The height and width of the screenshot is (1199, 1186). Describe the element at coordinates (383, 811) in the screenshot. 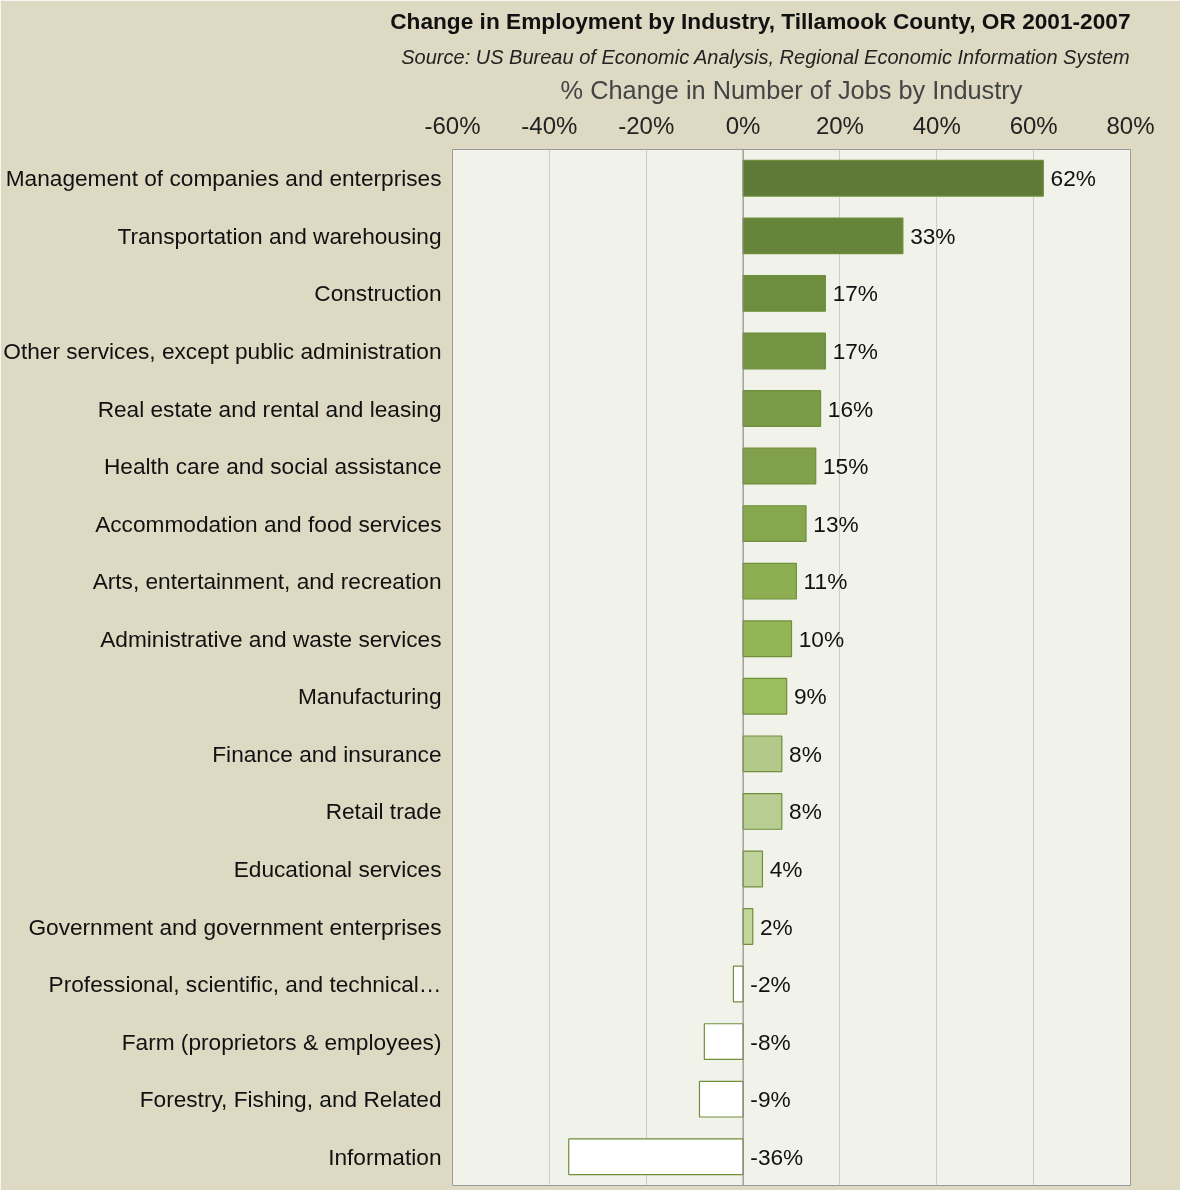

I see `y-tick-label: Retail trade` at that location.